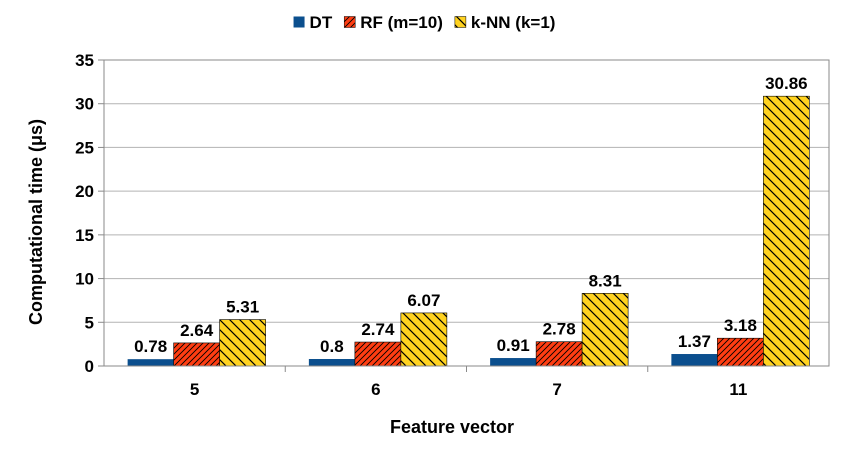 Image resolution: width=849 pixels, height=464 pixels. I want to click on data-label-rf-m-10-5: 2.64, so click(197, 330).